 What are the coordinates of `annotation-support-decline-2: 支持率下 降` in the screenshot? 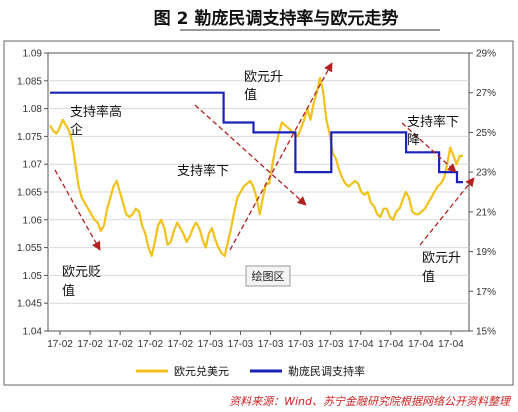 It's located at (435, 131).